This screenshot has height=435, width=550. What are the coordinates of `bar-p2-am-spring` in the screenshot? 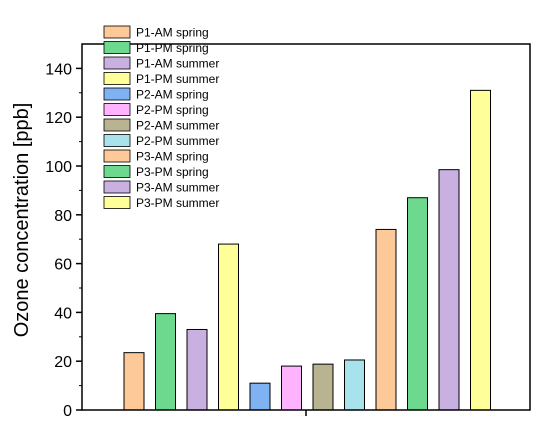 It's located at (260, 396).